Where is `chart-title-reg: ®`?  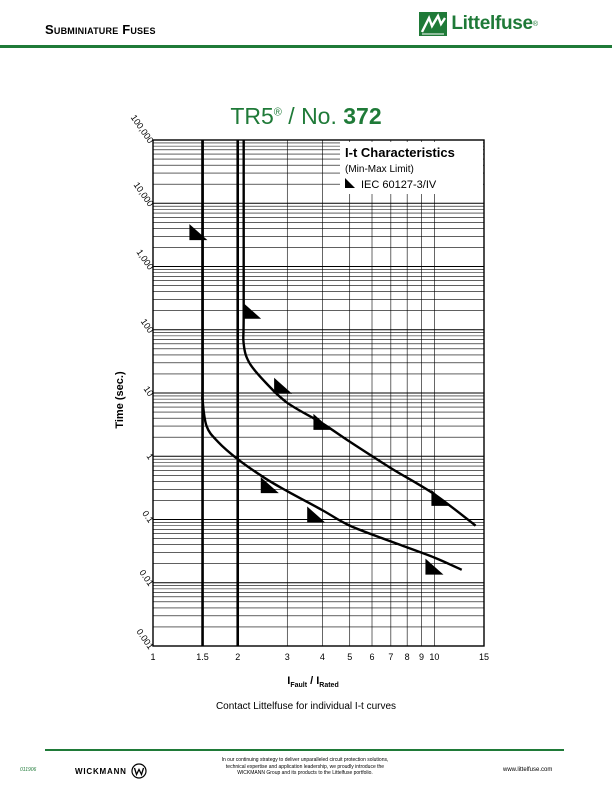
chart-title-reg: ® is located at coordinates (277, 112).